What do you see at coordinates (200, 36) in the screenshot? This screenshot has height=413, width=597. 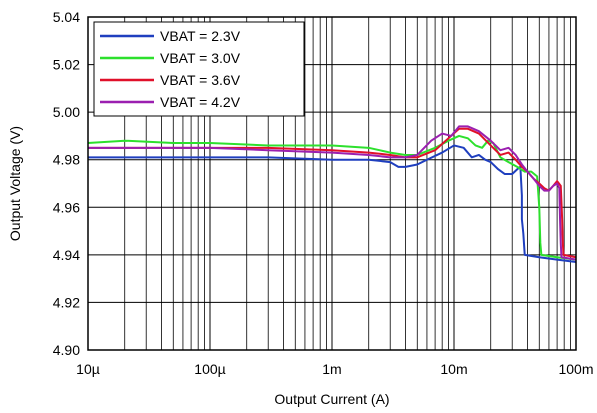 I see `legend-label: VBAT = 2.3V` at bounding box center [200, 36].